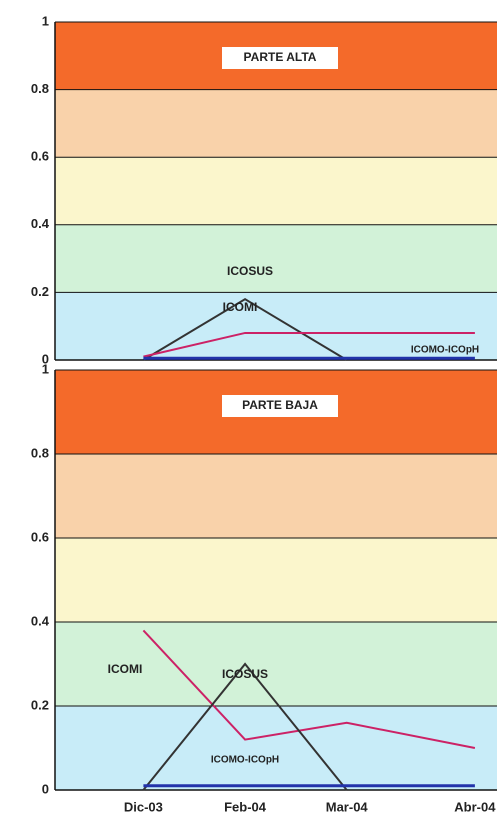 The height and width of the screenshot is (820, 499). Describe the element at coordinates (347, 806) in the screenshot. I see `x-tick-label: Mar-04` at that location.